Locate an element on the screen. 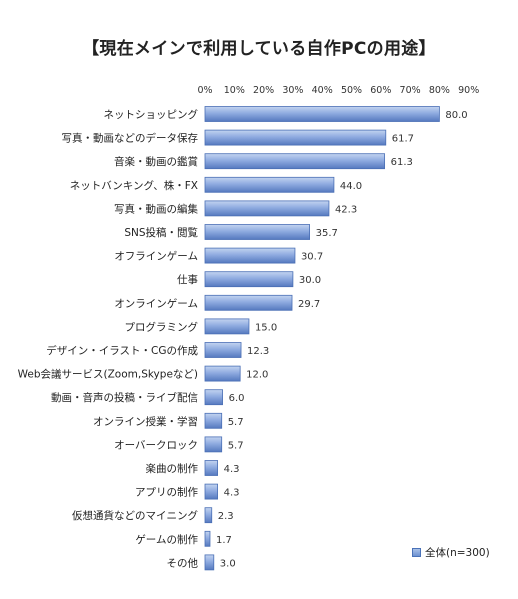  x-tick-label: 50% is located at coordinates (351, 90).